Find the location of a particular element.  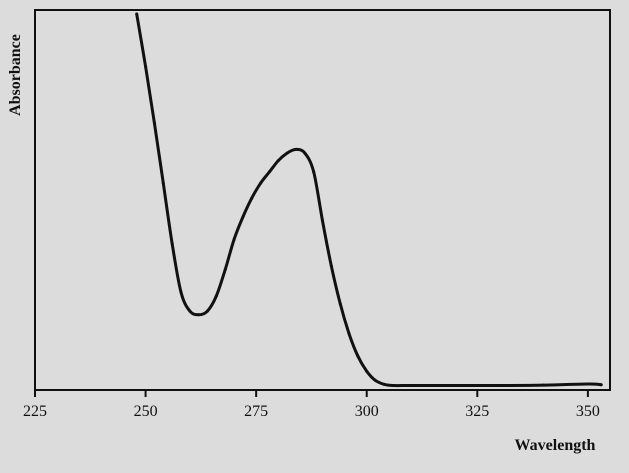

x-tick-label: 250 is located at coordinates (146, 411).